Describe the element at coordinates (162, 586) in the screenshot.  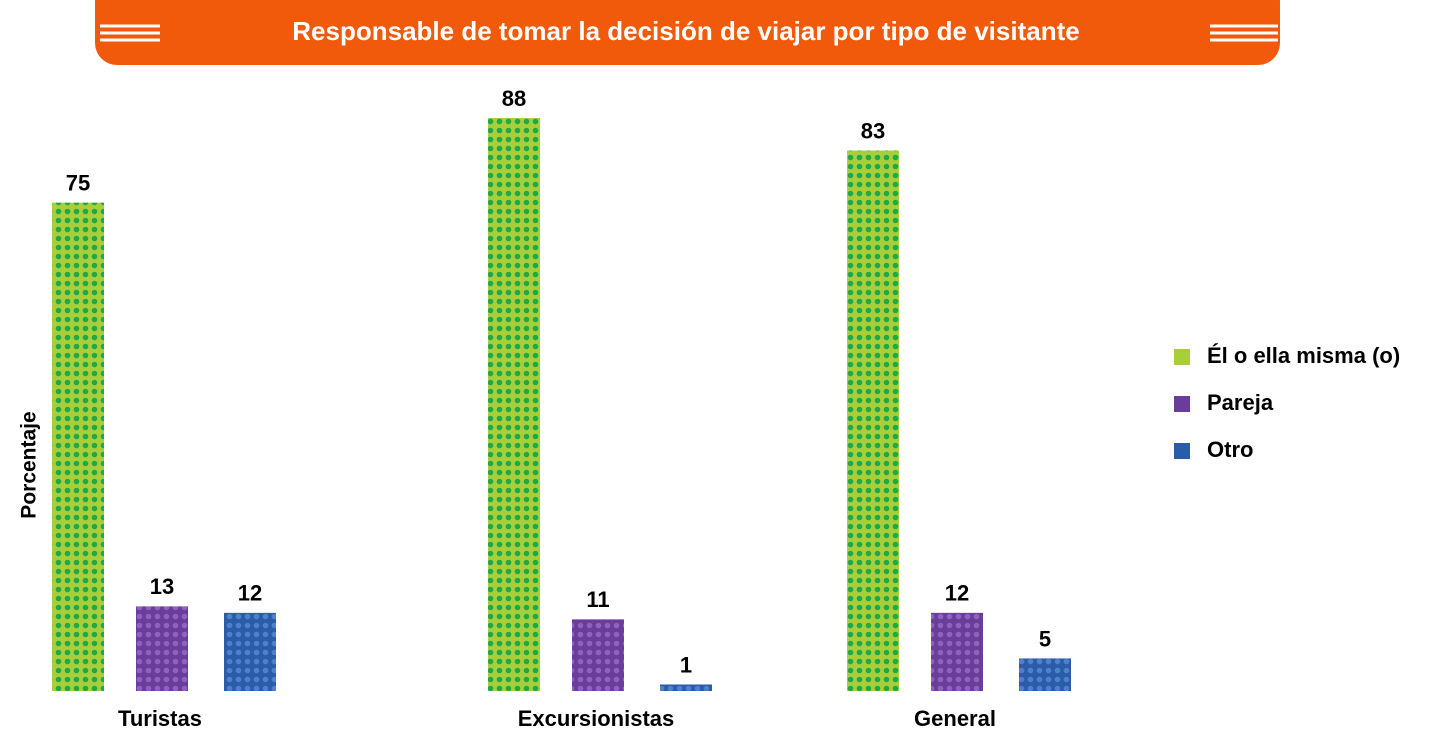
I see `value-label: 13` at that location.